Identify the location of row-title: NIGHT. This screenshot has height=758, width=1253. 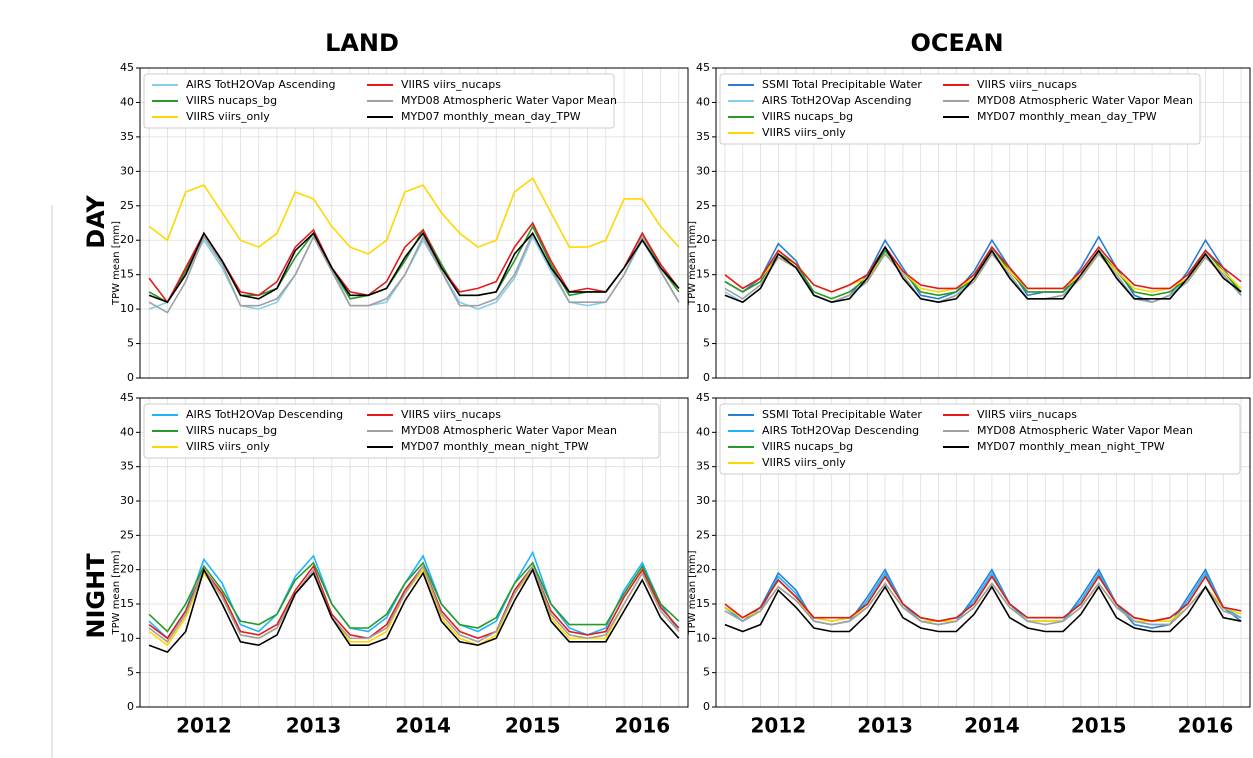
(96, 596).